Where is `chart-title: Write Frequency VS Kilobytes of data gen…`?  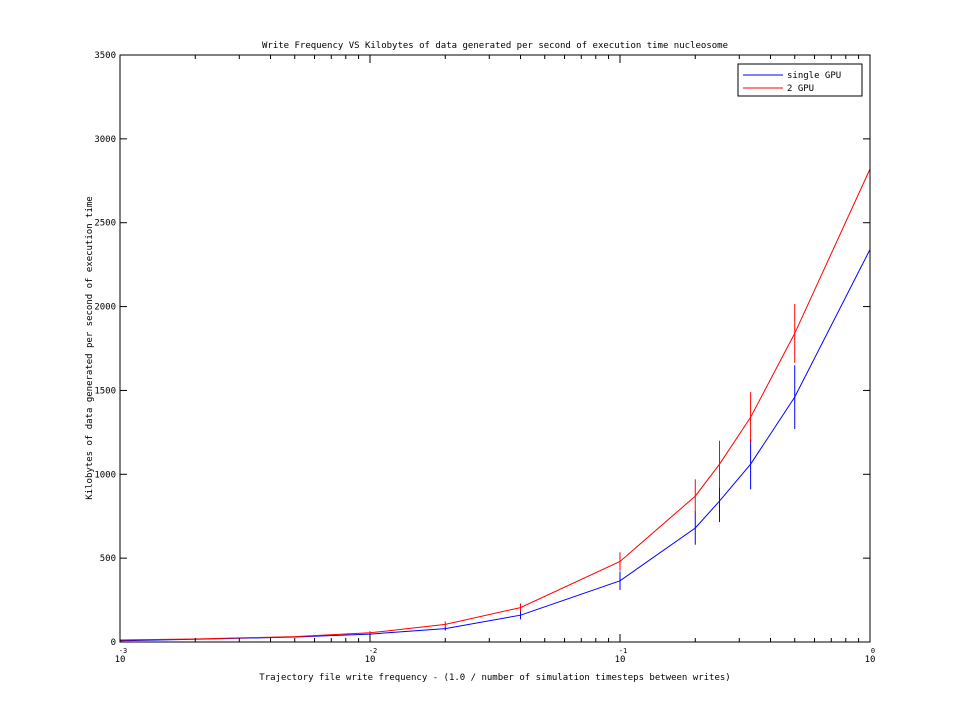
chart-title: Write Frequency VS Kilobytes of data gen… is located at coordinates (495, 46).